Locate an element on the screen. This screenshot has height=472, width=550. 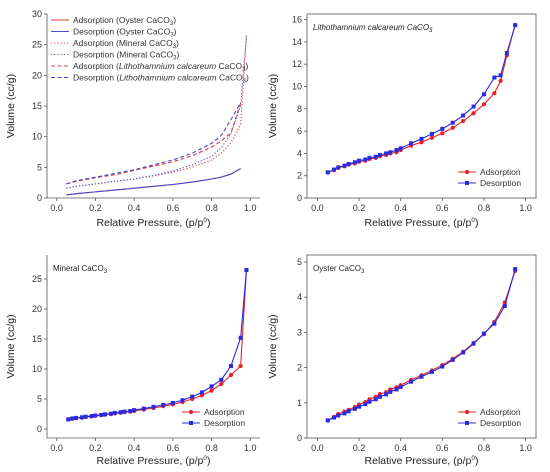
y-tick-label: 1 is located at coordinates (299, 403).